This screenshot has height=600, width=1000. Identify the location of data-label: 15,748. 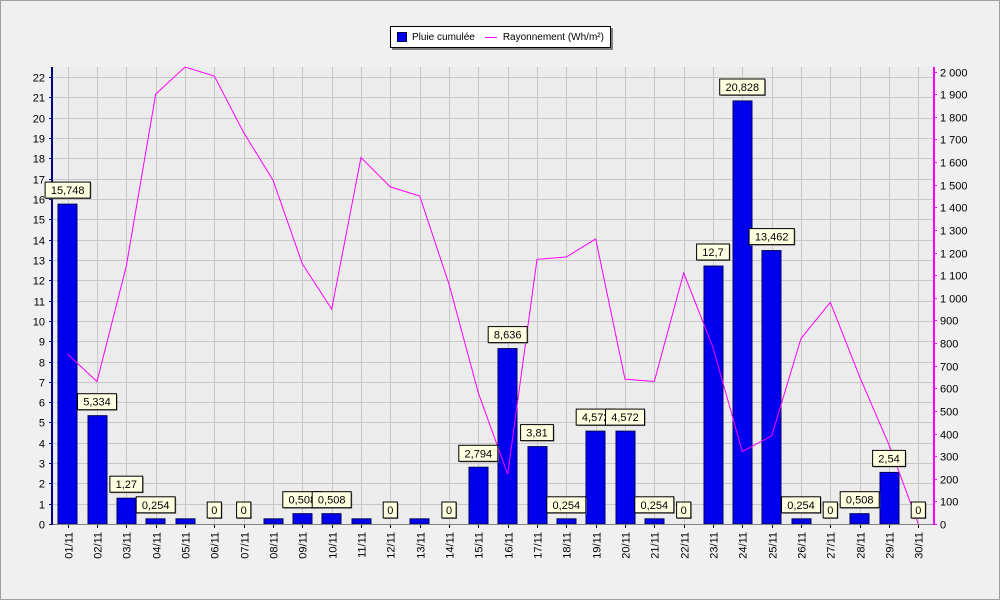
(68, 191).